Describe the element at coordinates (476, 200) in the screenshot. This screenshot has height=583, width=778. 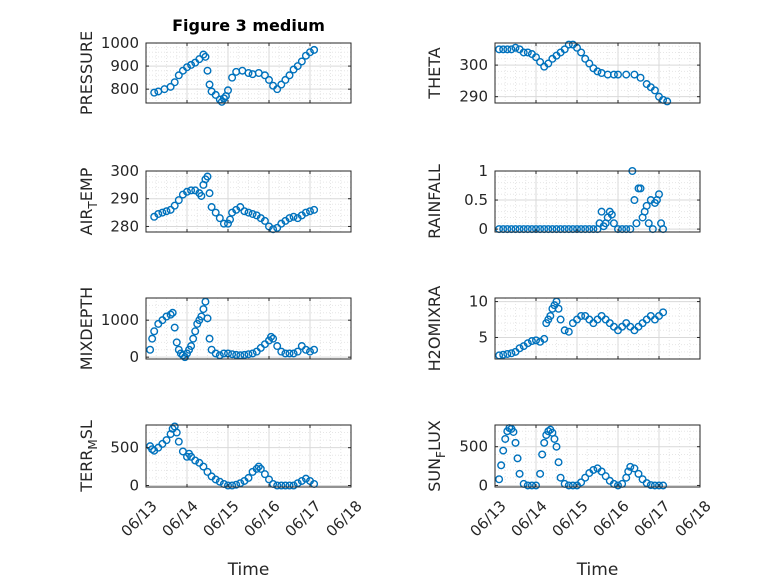
I see `y-tick-label: 0.5` at that location.